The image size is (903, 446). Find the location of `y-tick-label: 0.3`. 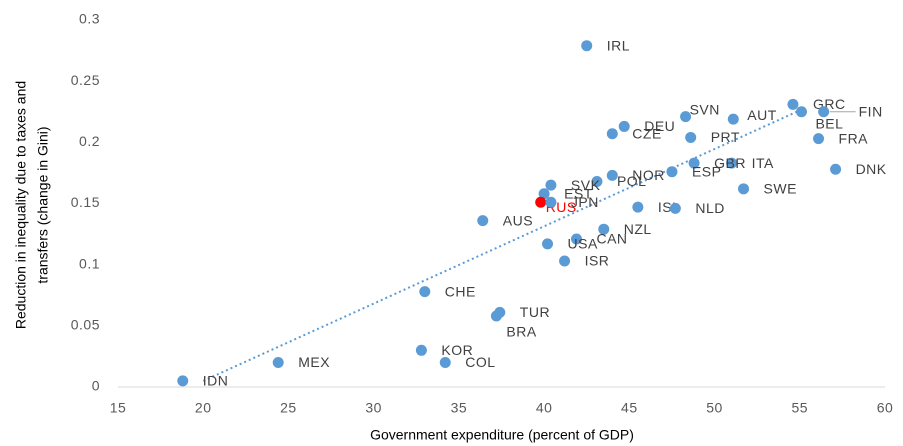

y-tick-label: 0.3 is located at coordinates (89, 19).